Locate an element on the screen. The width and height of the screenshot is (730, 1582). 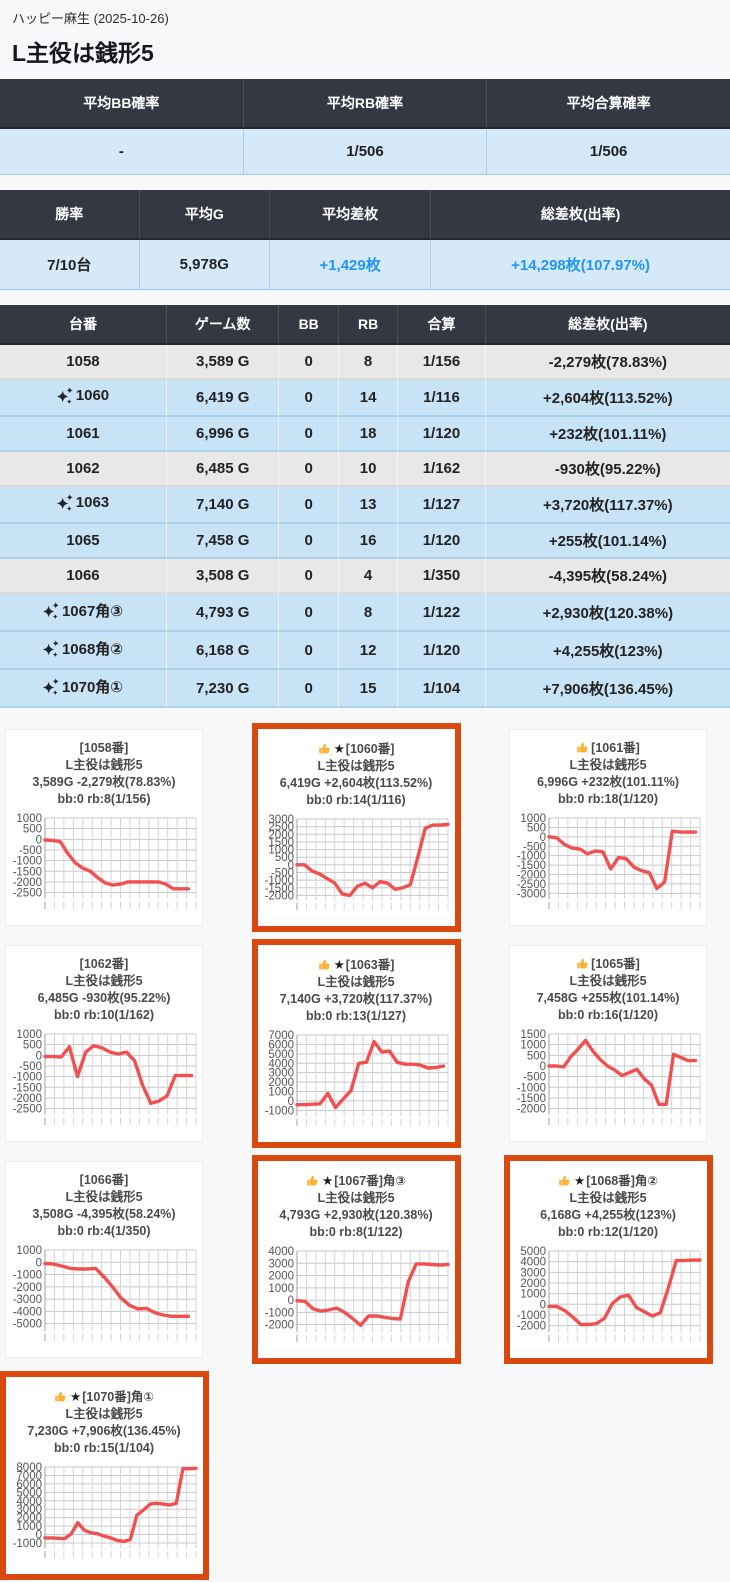
svg-text: 5000 is located at coordinates (533, 1252).